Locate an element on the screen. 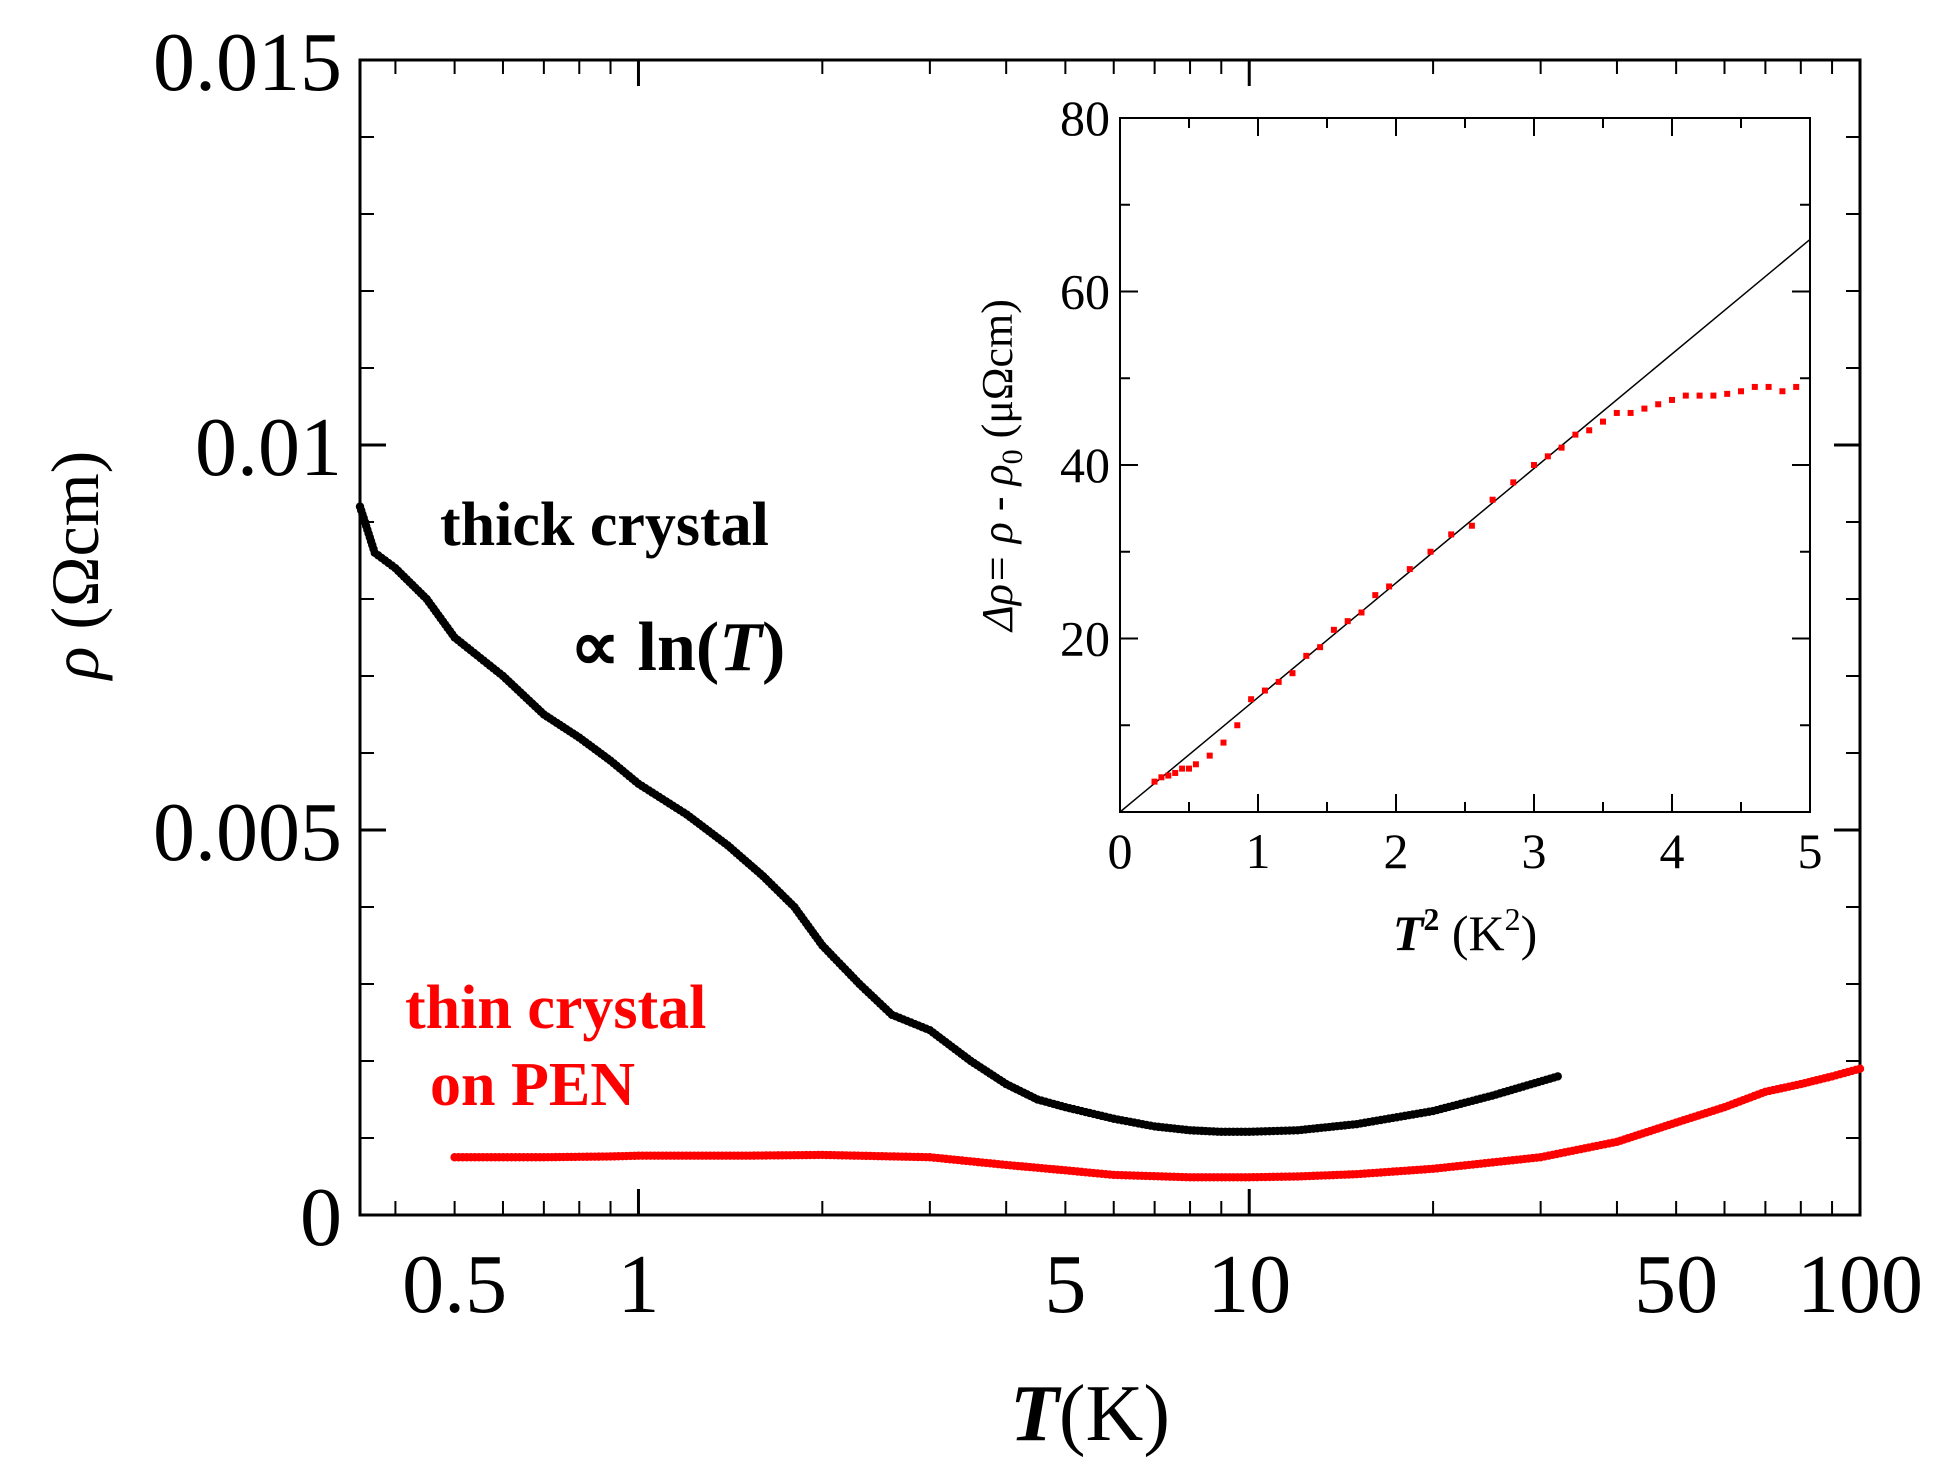  series-thin-crystal-on-PEN is located at coordinates (1157, 1123).